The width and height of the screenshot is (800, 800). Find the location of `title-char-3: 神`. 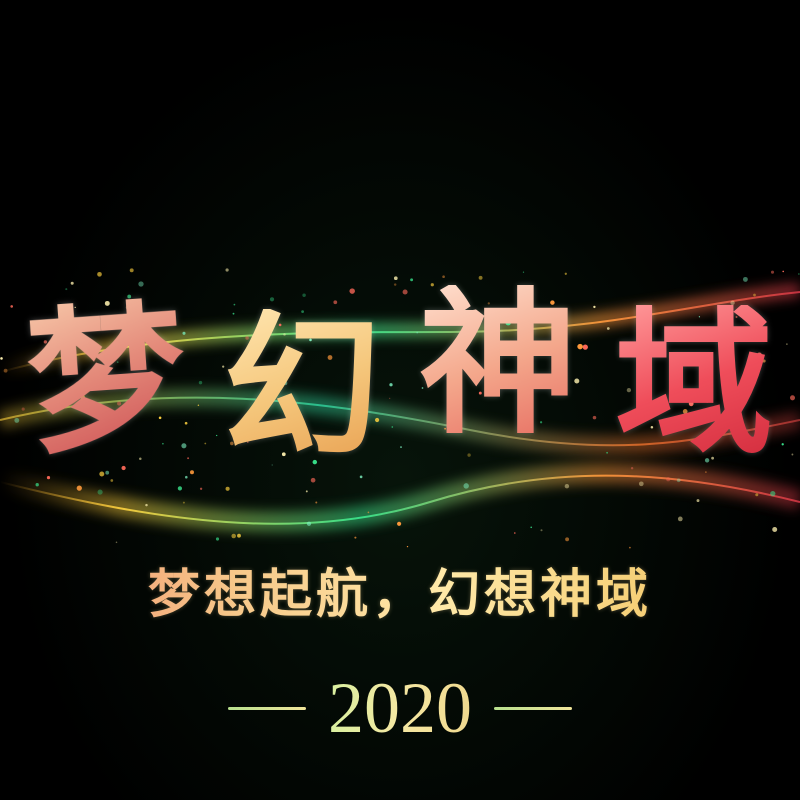

title-char-3: 神 is located at coordinates (498, 363).